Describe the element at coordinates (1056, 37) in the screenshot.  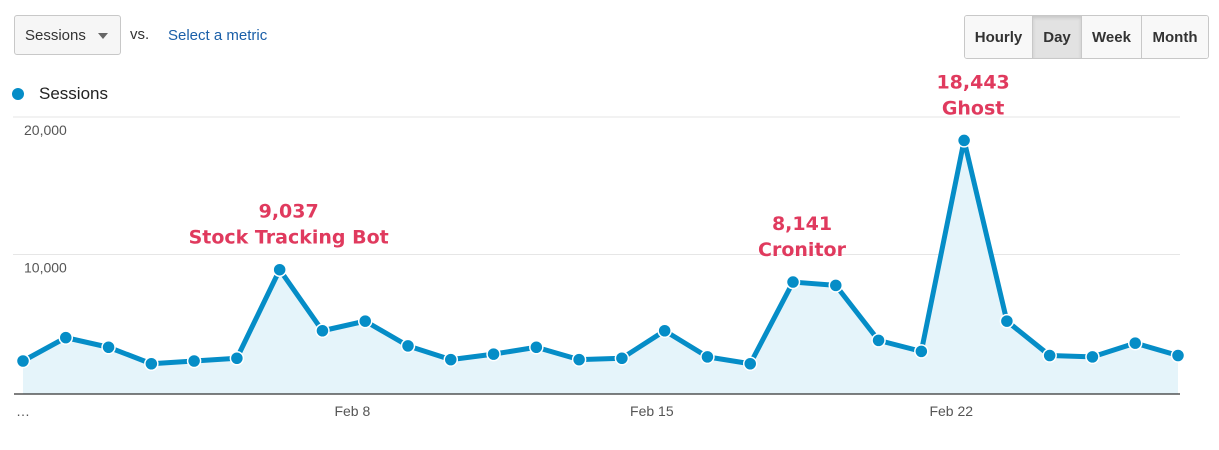
I see `day-button: Day` at that location.